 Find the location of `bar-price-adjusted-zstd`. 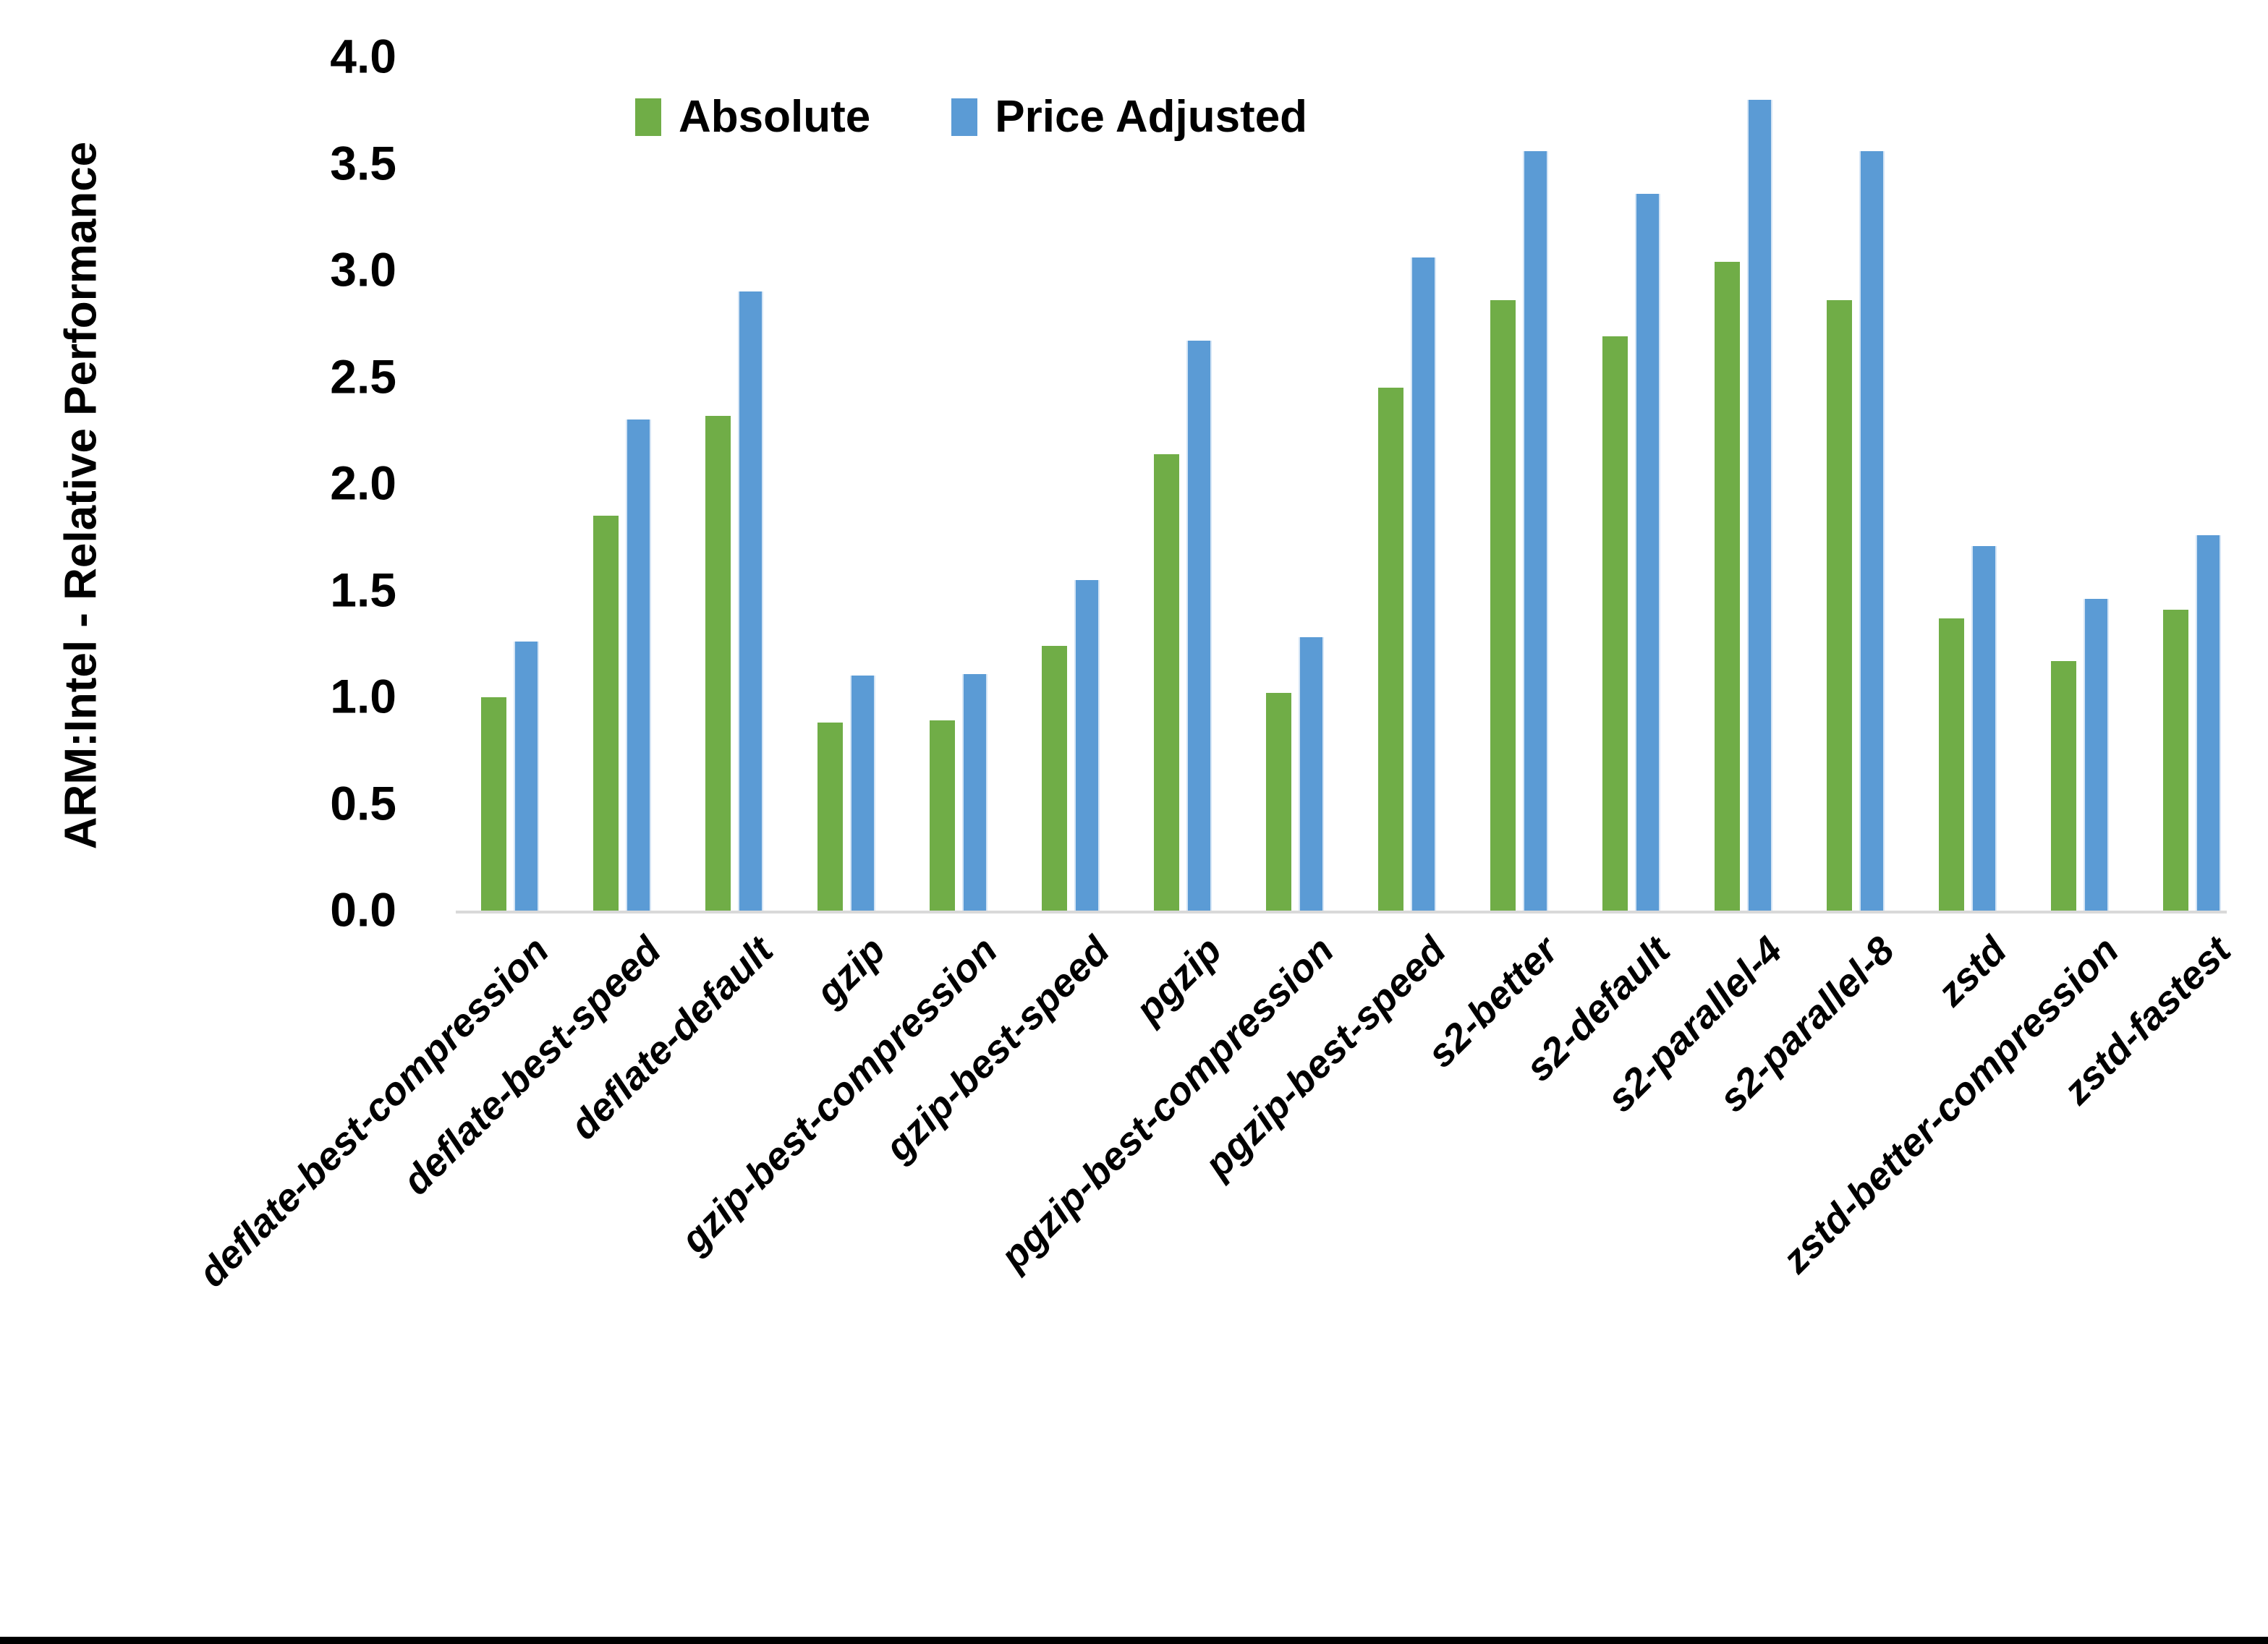

bar-price-adjusted-zstd is located at coordinates (1984, 728).